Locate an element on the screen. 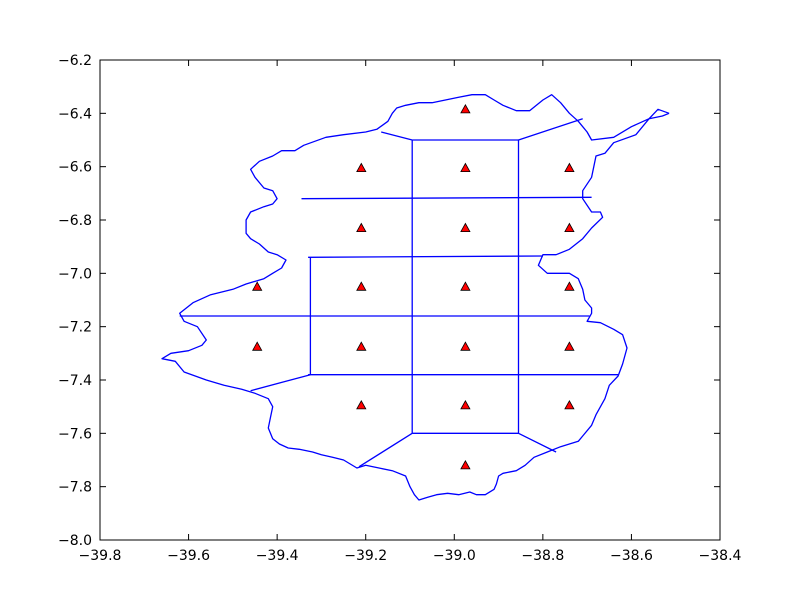 This screenshot has height=605, width=800. y-tick-label: −7.2 is located at coordinates (75, 328).